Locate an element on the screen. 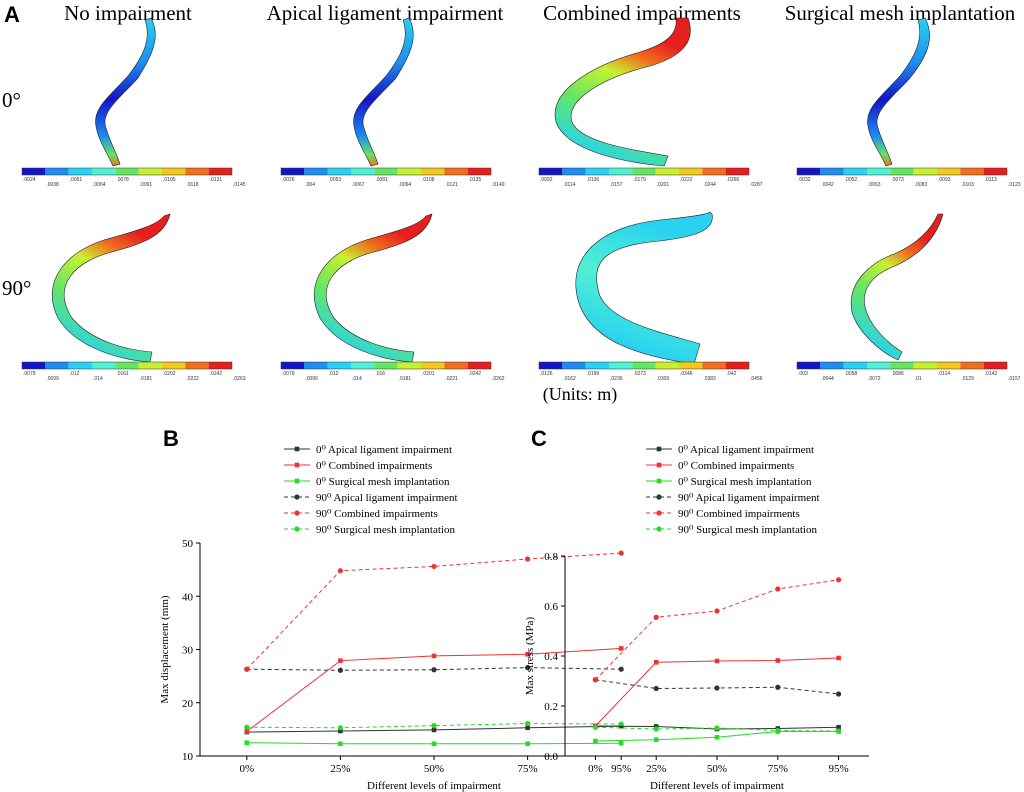 The height and width of the screenshot is (792, 1024). colorbar-tick-label: .0199 is located at coordinates (593, 374).